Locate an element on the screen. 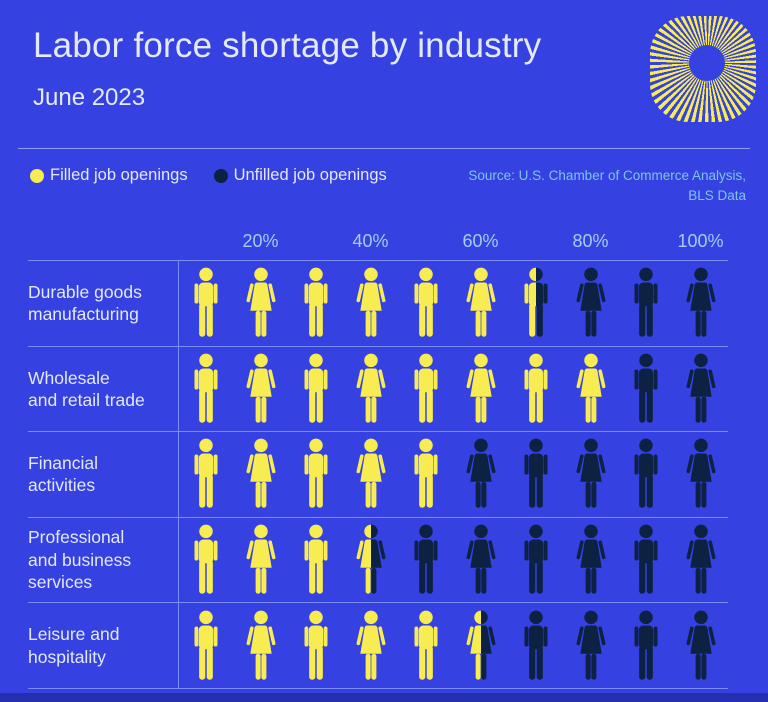 The height and width of the screenshot is (702, 768). industry-row: Leisure and hospitality is located at coordinates (378, 645).